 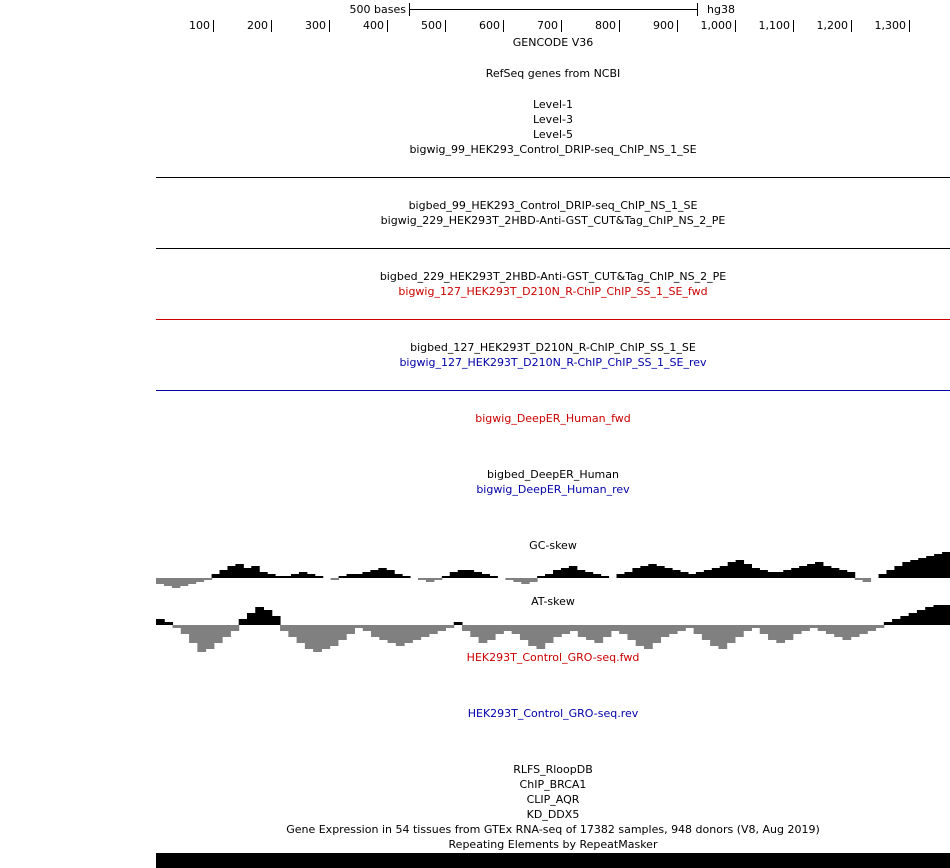 What do you see at coordinates (890, 25) in the screenshot?
I see `ruler-tick-label: 1,300` at bounding box center [890, 25].